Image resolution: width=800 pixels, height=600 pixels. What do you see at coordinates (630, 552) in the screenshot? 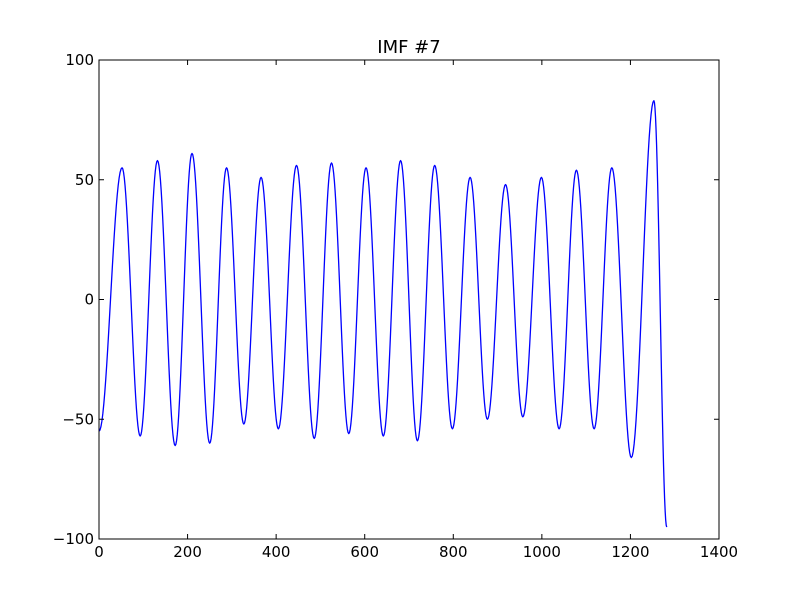
I see `x-tick-label: 1200` at bounding box center [630, 552].